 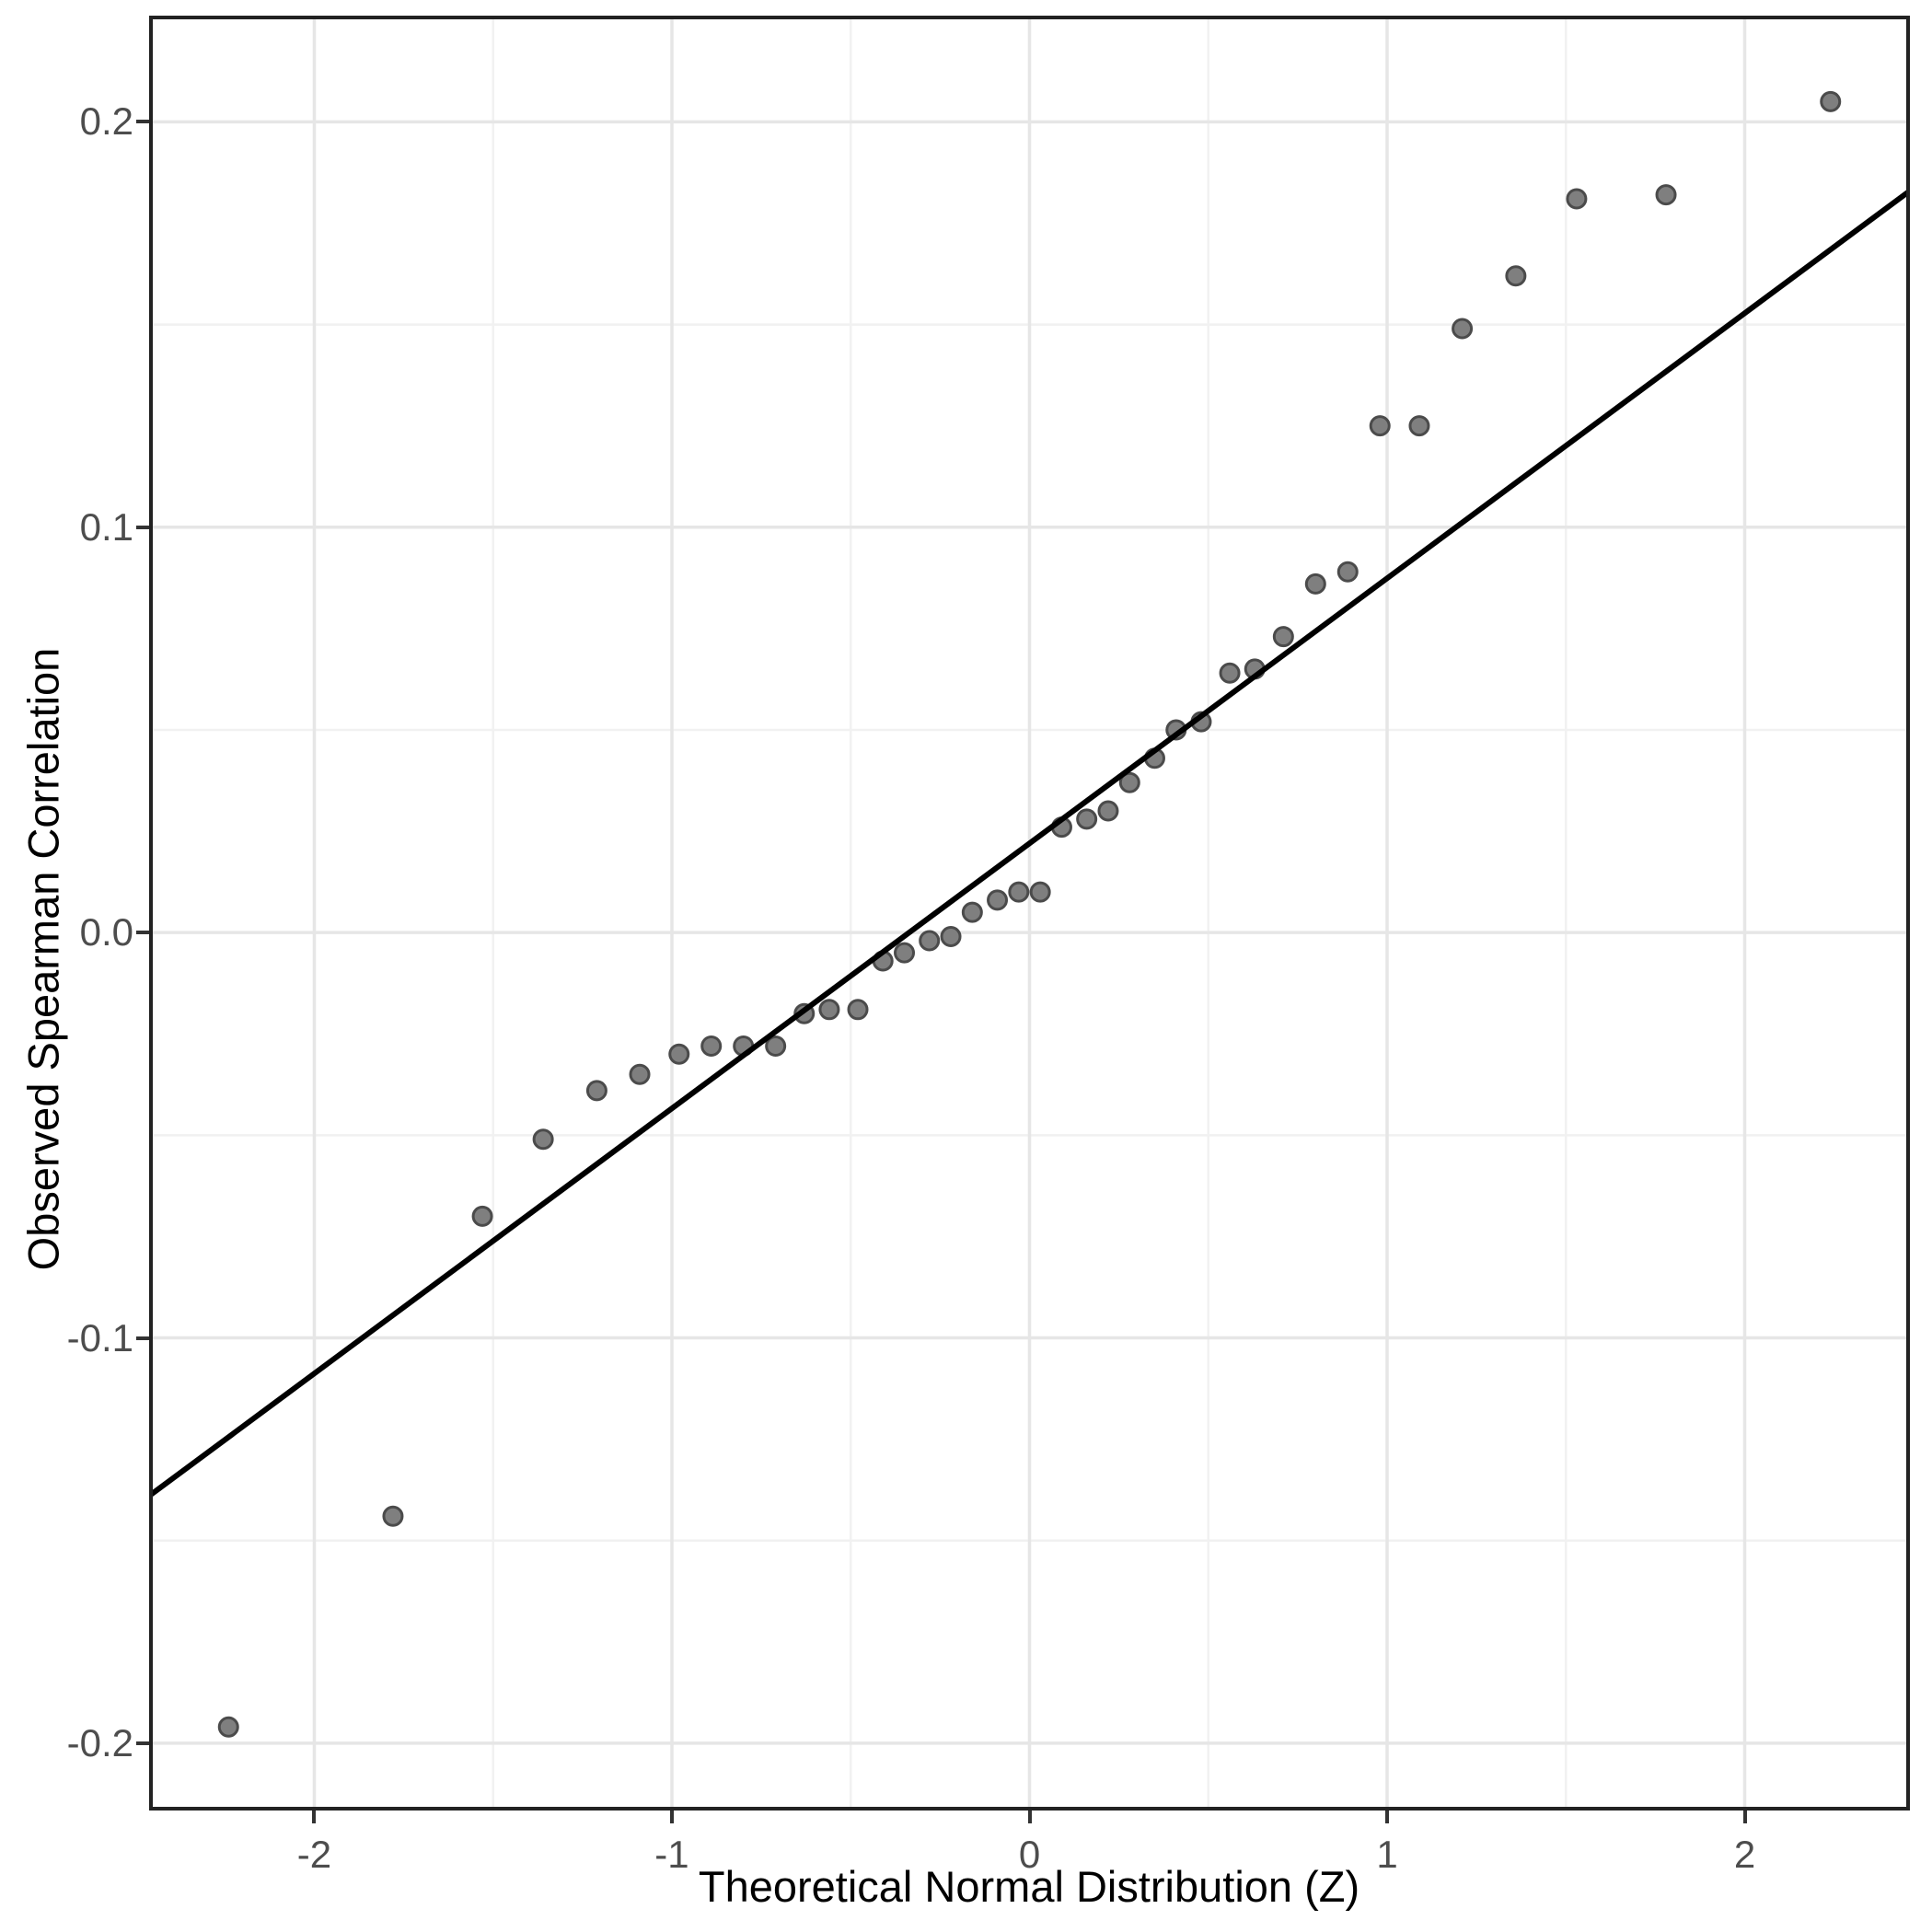 I want to click on y-tick-label: 0.2, so click(x=106, y=122).